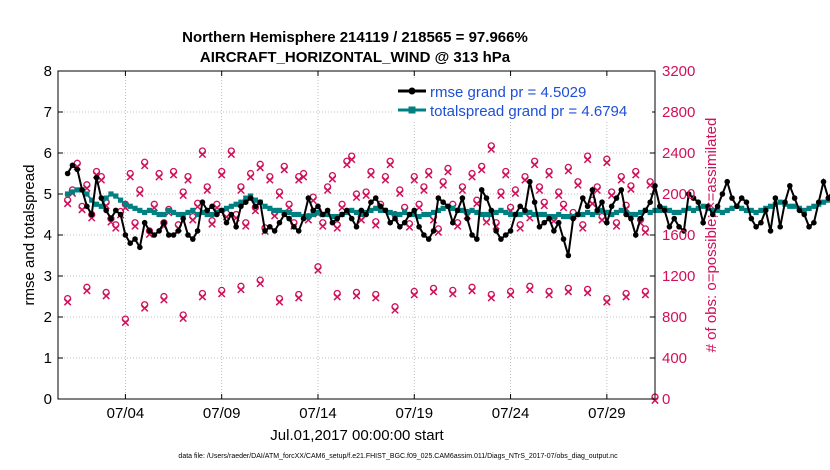 Image resolution: width=830 pixels, height=470 pixels. What do you see at coordinates (666, 399) in the screenshot?
I see `y-right-tick-label: 0` at bounding box center [666, 399].